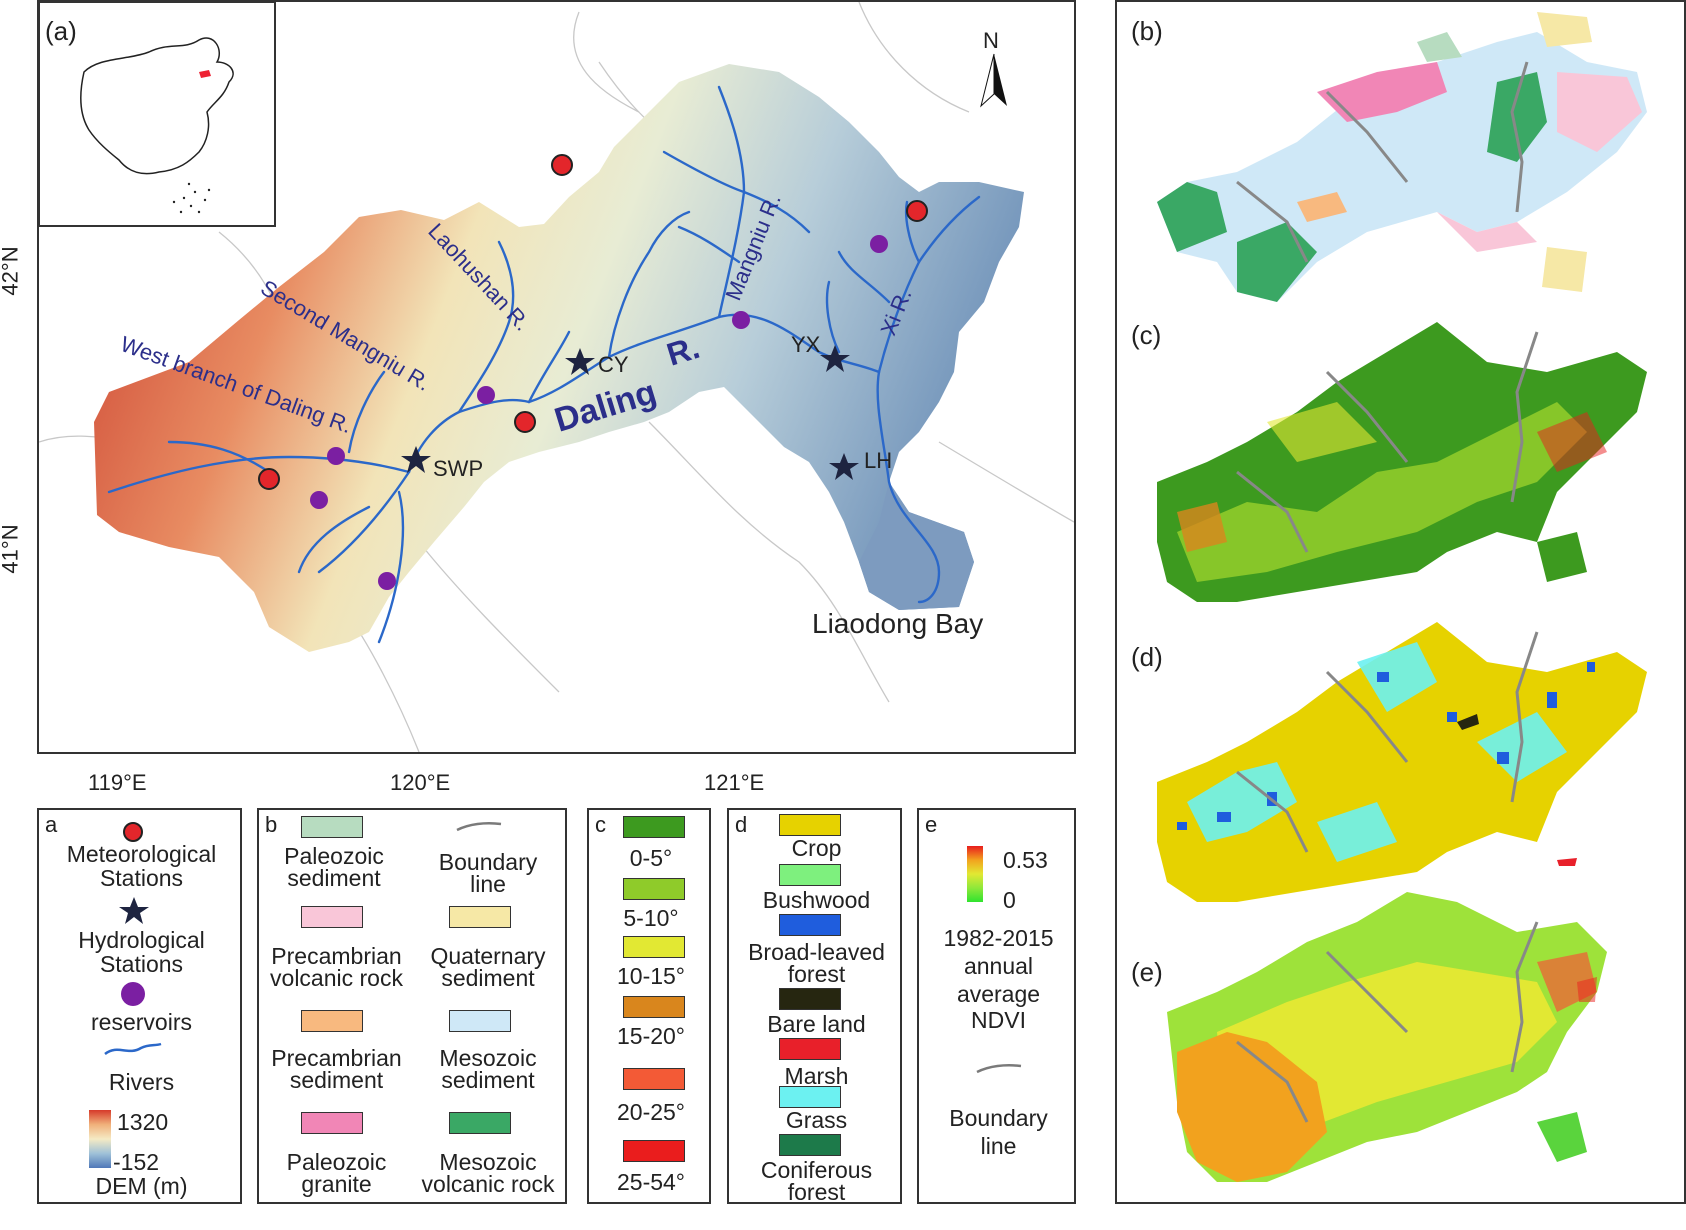 Image resolution: width=1686 pixels, height=1230 pixels. I want to click on hydro-station-yx, so click(835, 358).